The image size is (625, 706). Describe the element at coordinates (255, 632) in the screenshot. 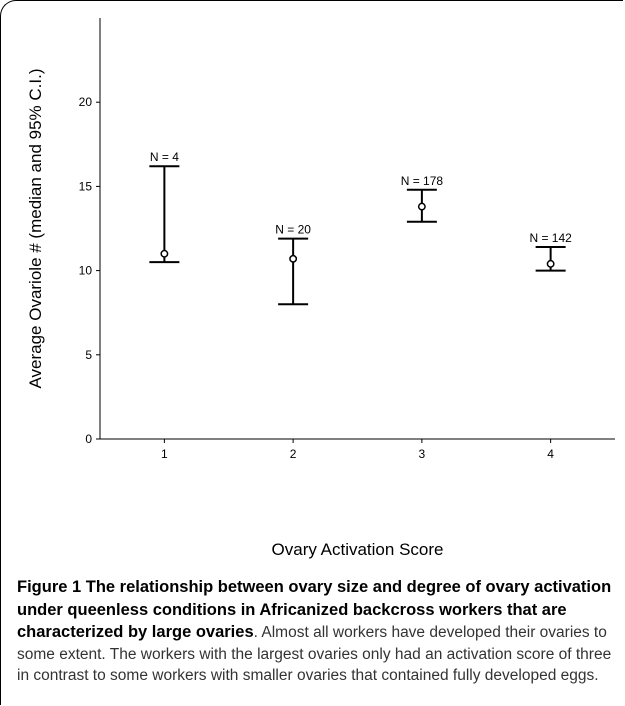

I see `caption-title-end: .` at that location.